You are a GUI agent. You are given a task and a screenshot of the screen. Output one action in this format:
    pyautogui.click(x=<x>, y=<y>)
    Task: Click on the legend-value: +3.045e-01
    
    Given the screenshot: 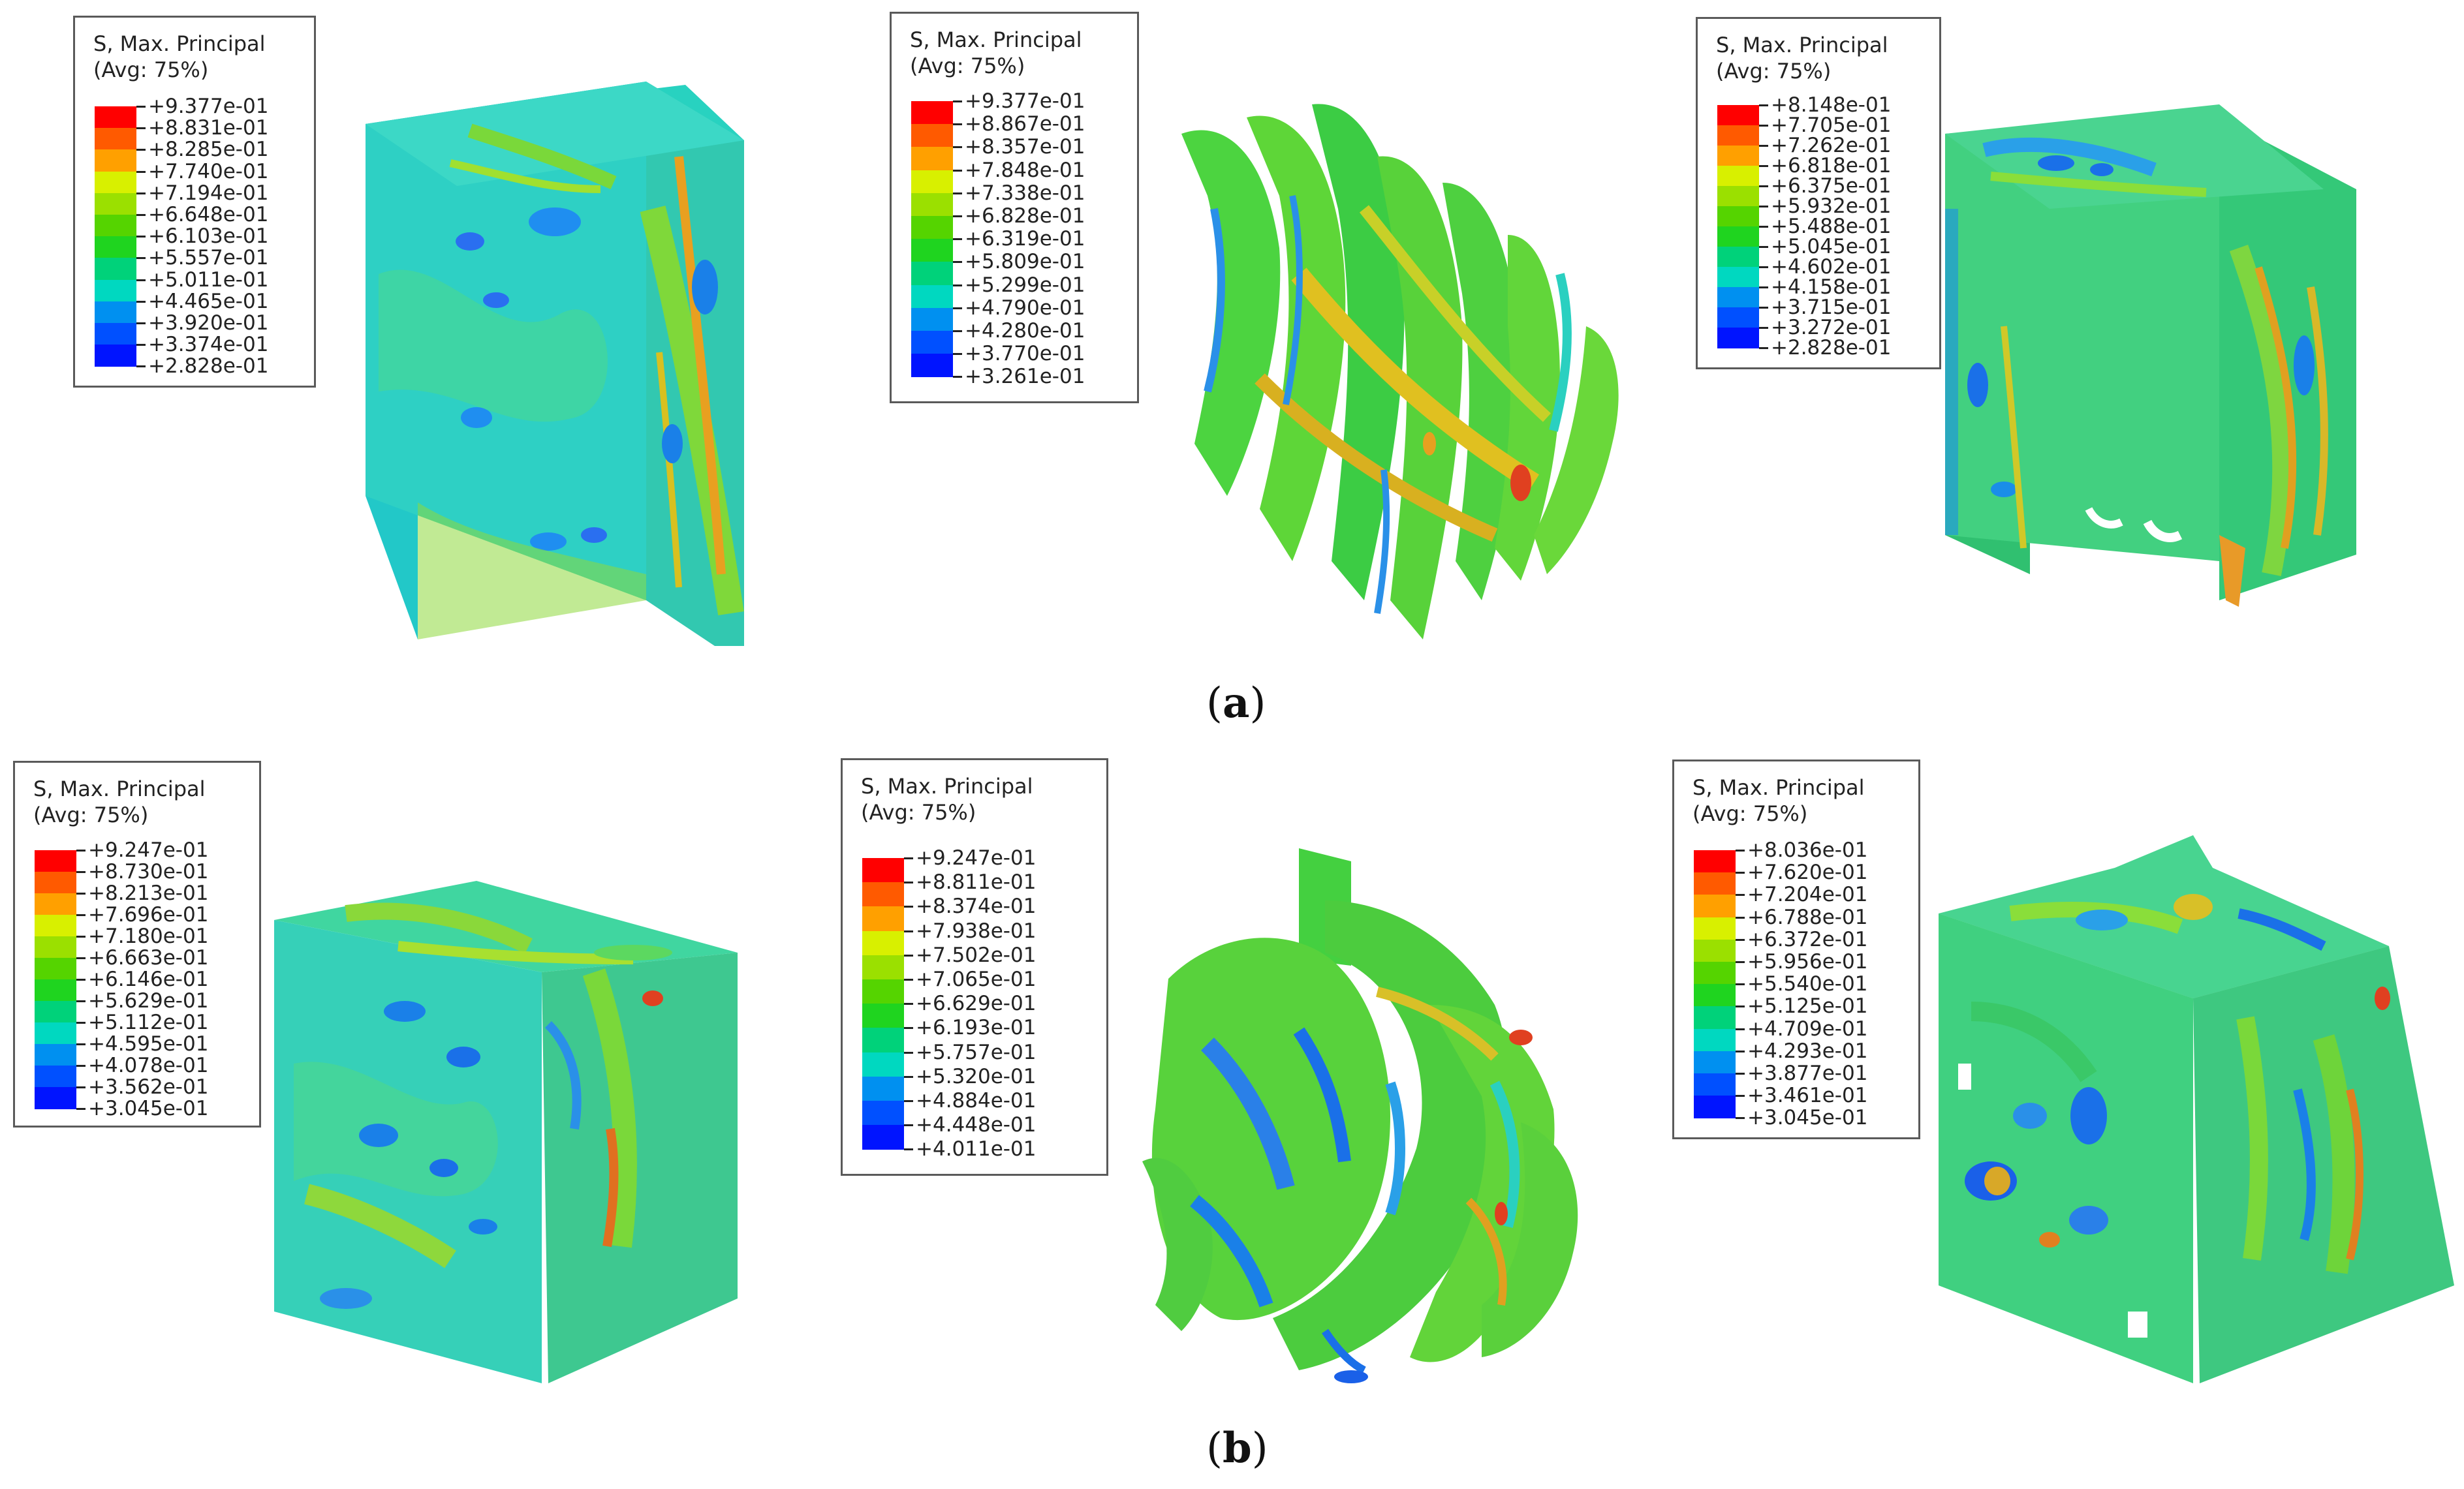 What is the action you would take?
    pyautogui.click(x=1807, y=1118)
    